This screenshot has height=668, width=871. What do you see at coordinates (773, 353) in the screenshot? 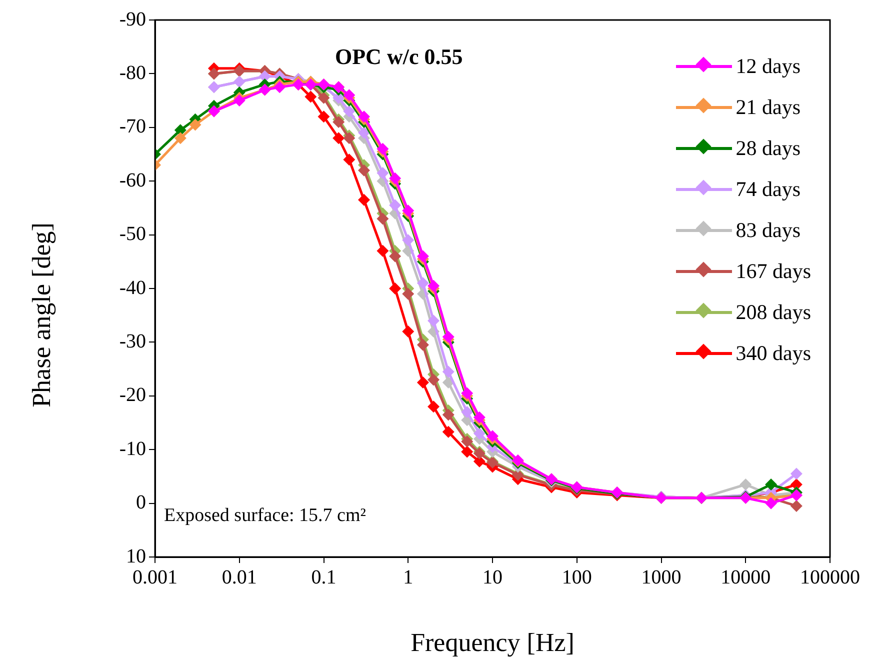
I see `legend-label: 340 days` at bounding box center [773, 353].